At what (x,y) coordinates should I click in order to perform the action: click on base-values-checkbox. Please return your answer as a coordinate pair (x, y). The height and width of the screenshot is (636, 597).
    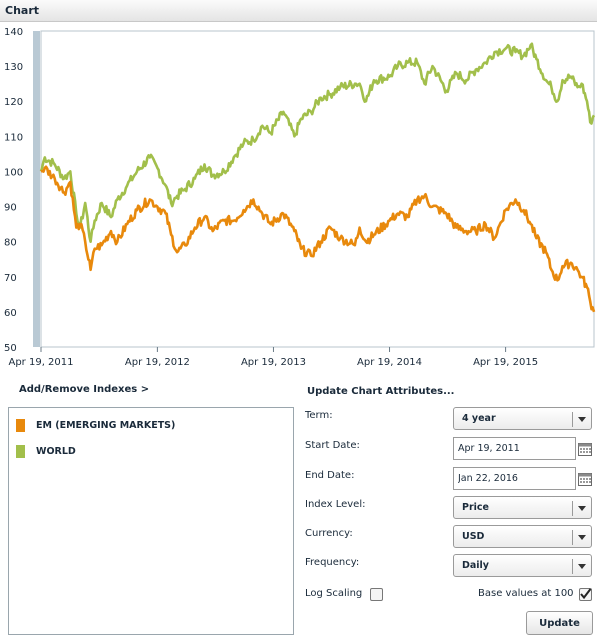
    Looking at the image, I should click on (585, 594).